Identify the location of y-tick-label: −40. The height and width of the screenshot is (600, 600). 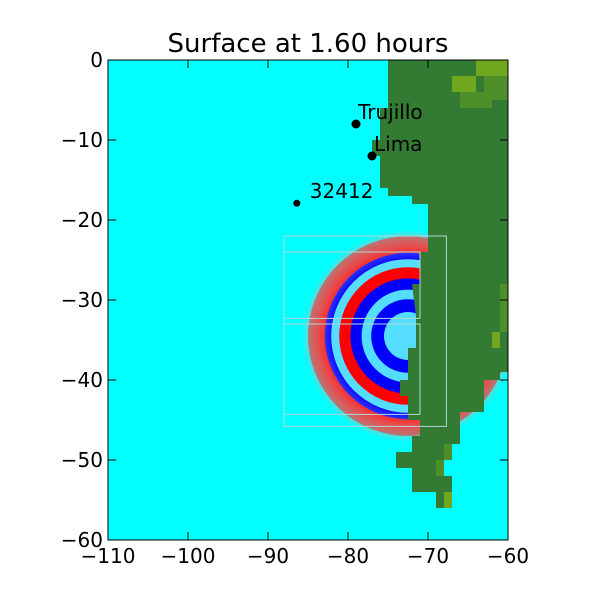
(82, 380).